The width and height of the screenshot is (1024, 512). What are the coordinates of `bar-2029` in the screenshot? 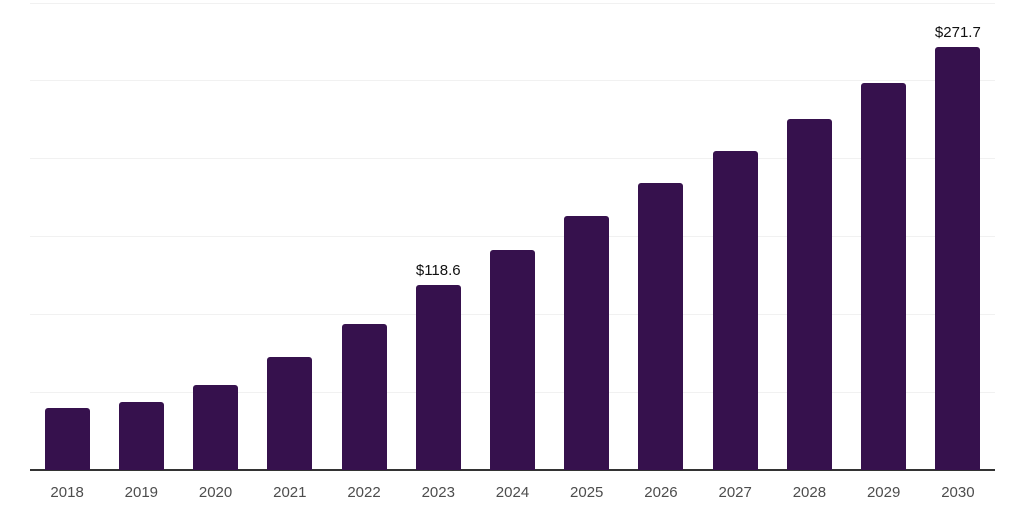 It's located at (884, 276).